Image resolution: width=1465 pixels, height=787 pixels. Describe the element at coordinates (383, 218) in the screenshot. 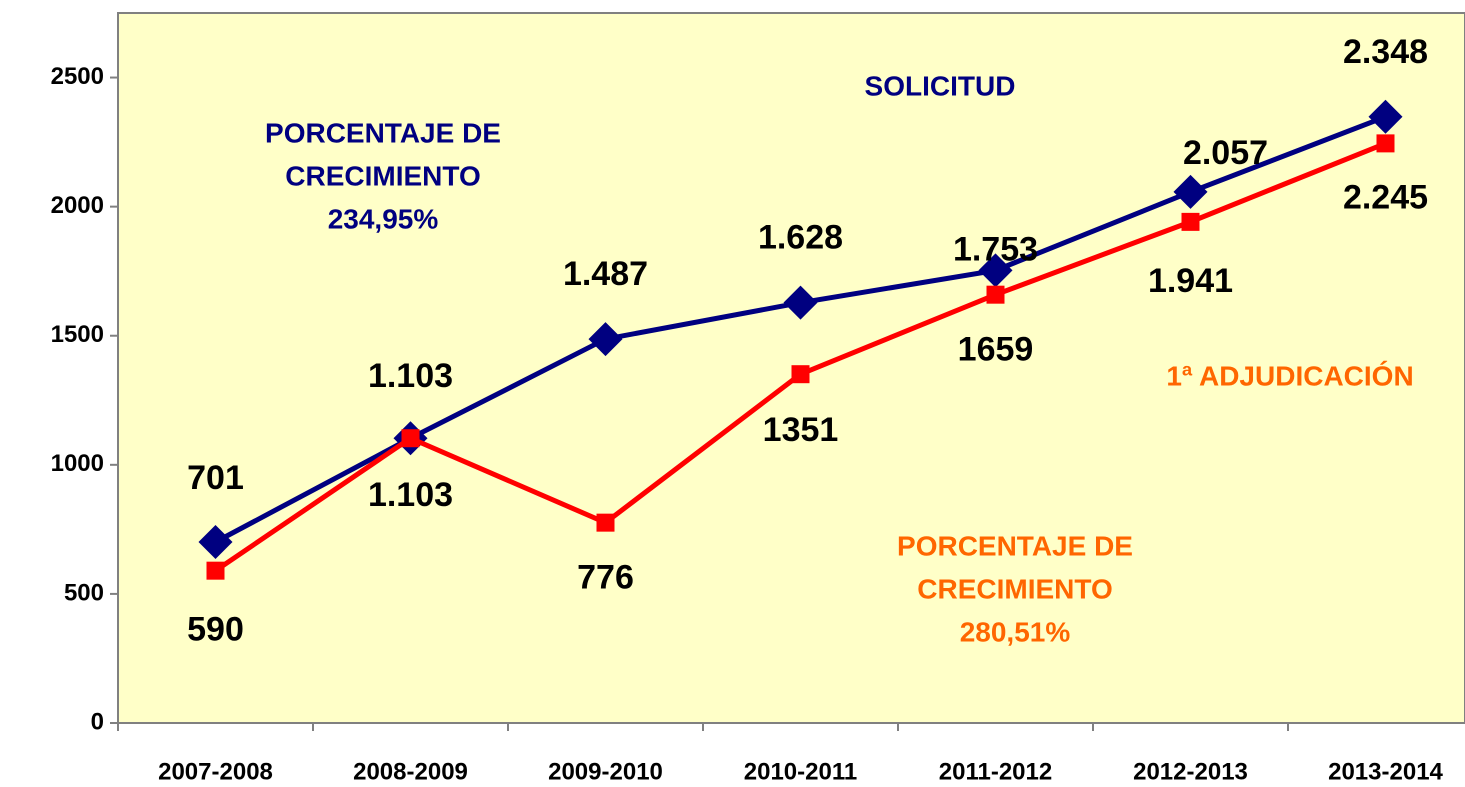

I see `annotation: 234,95%` at that location.